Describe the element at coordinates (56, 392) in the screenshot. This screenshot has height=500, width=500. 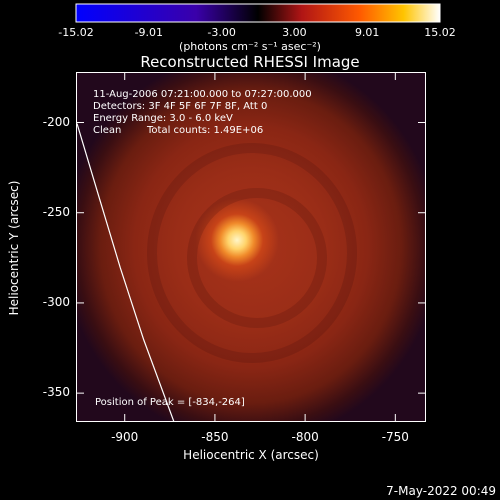
I see `y-tick-label: -350` at that location.